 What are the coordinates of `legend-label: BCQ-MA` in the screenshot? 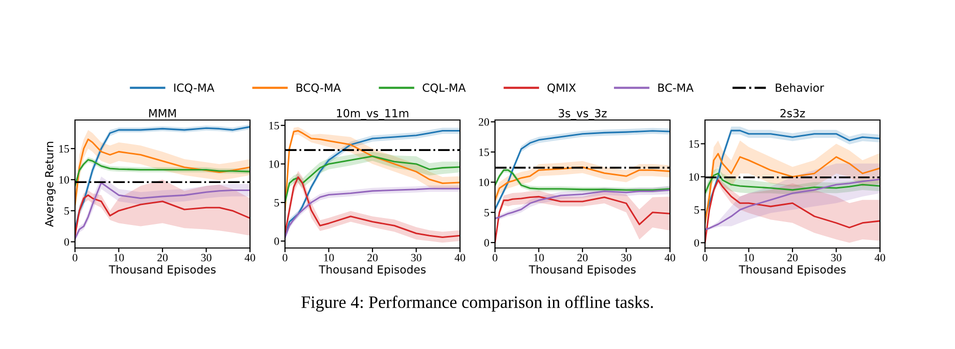 It's located at (318, 88).